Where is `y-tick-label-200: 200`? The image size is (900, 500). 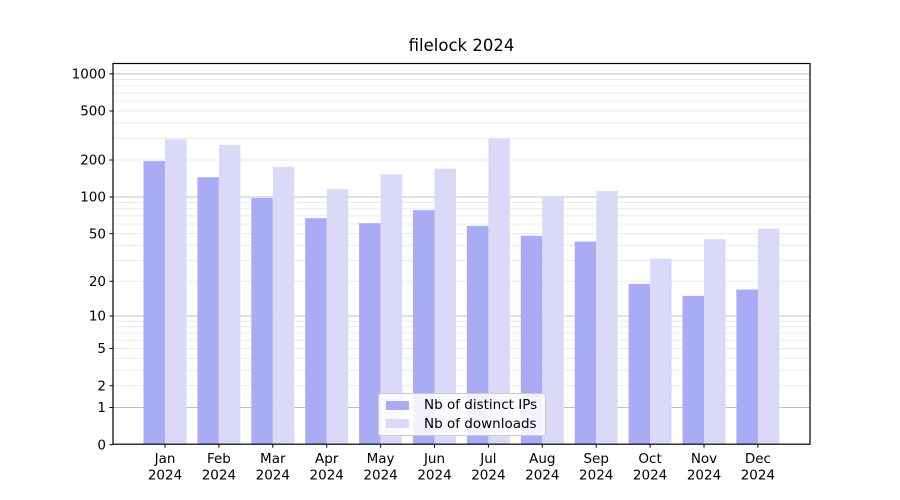 y-tick-label-200: 200 is located at coordinates (93, 161).